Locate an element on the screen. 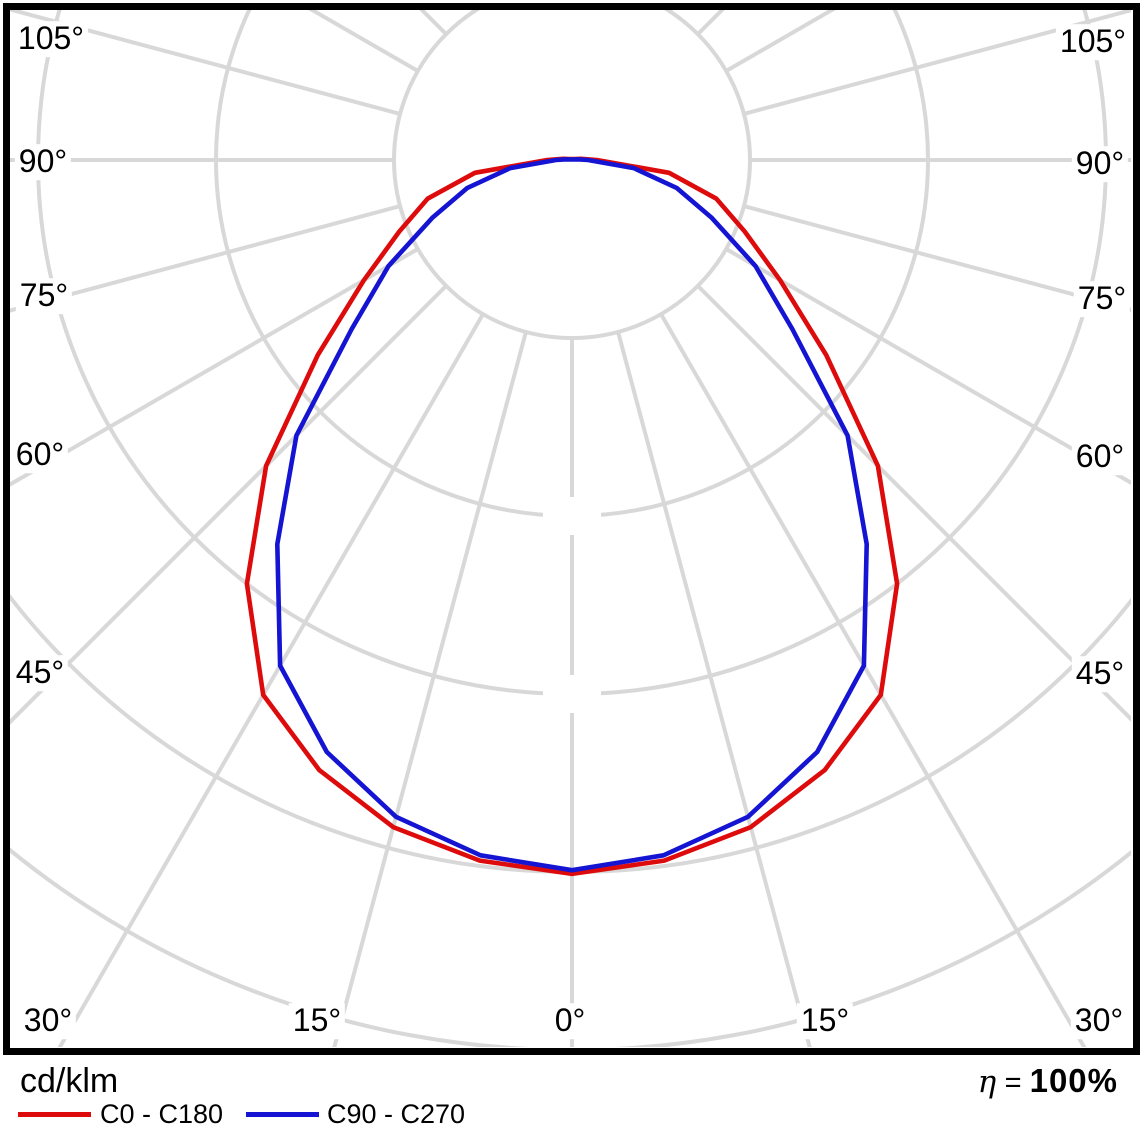 The image size is (1143, 1143). eta-symbol: η is located at coordinates (987, 1082).